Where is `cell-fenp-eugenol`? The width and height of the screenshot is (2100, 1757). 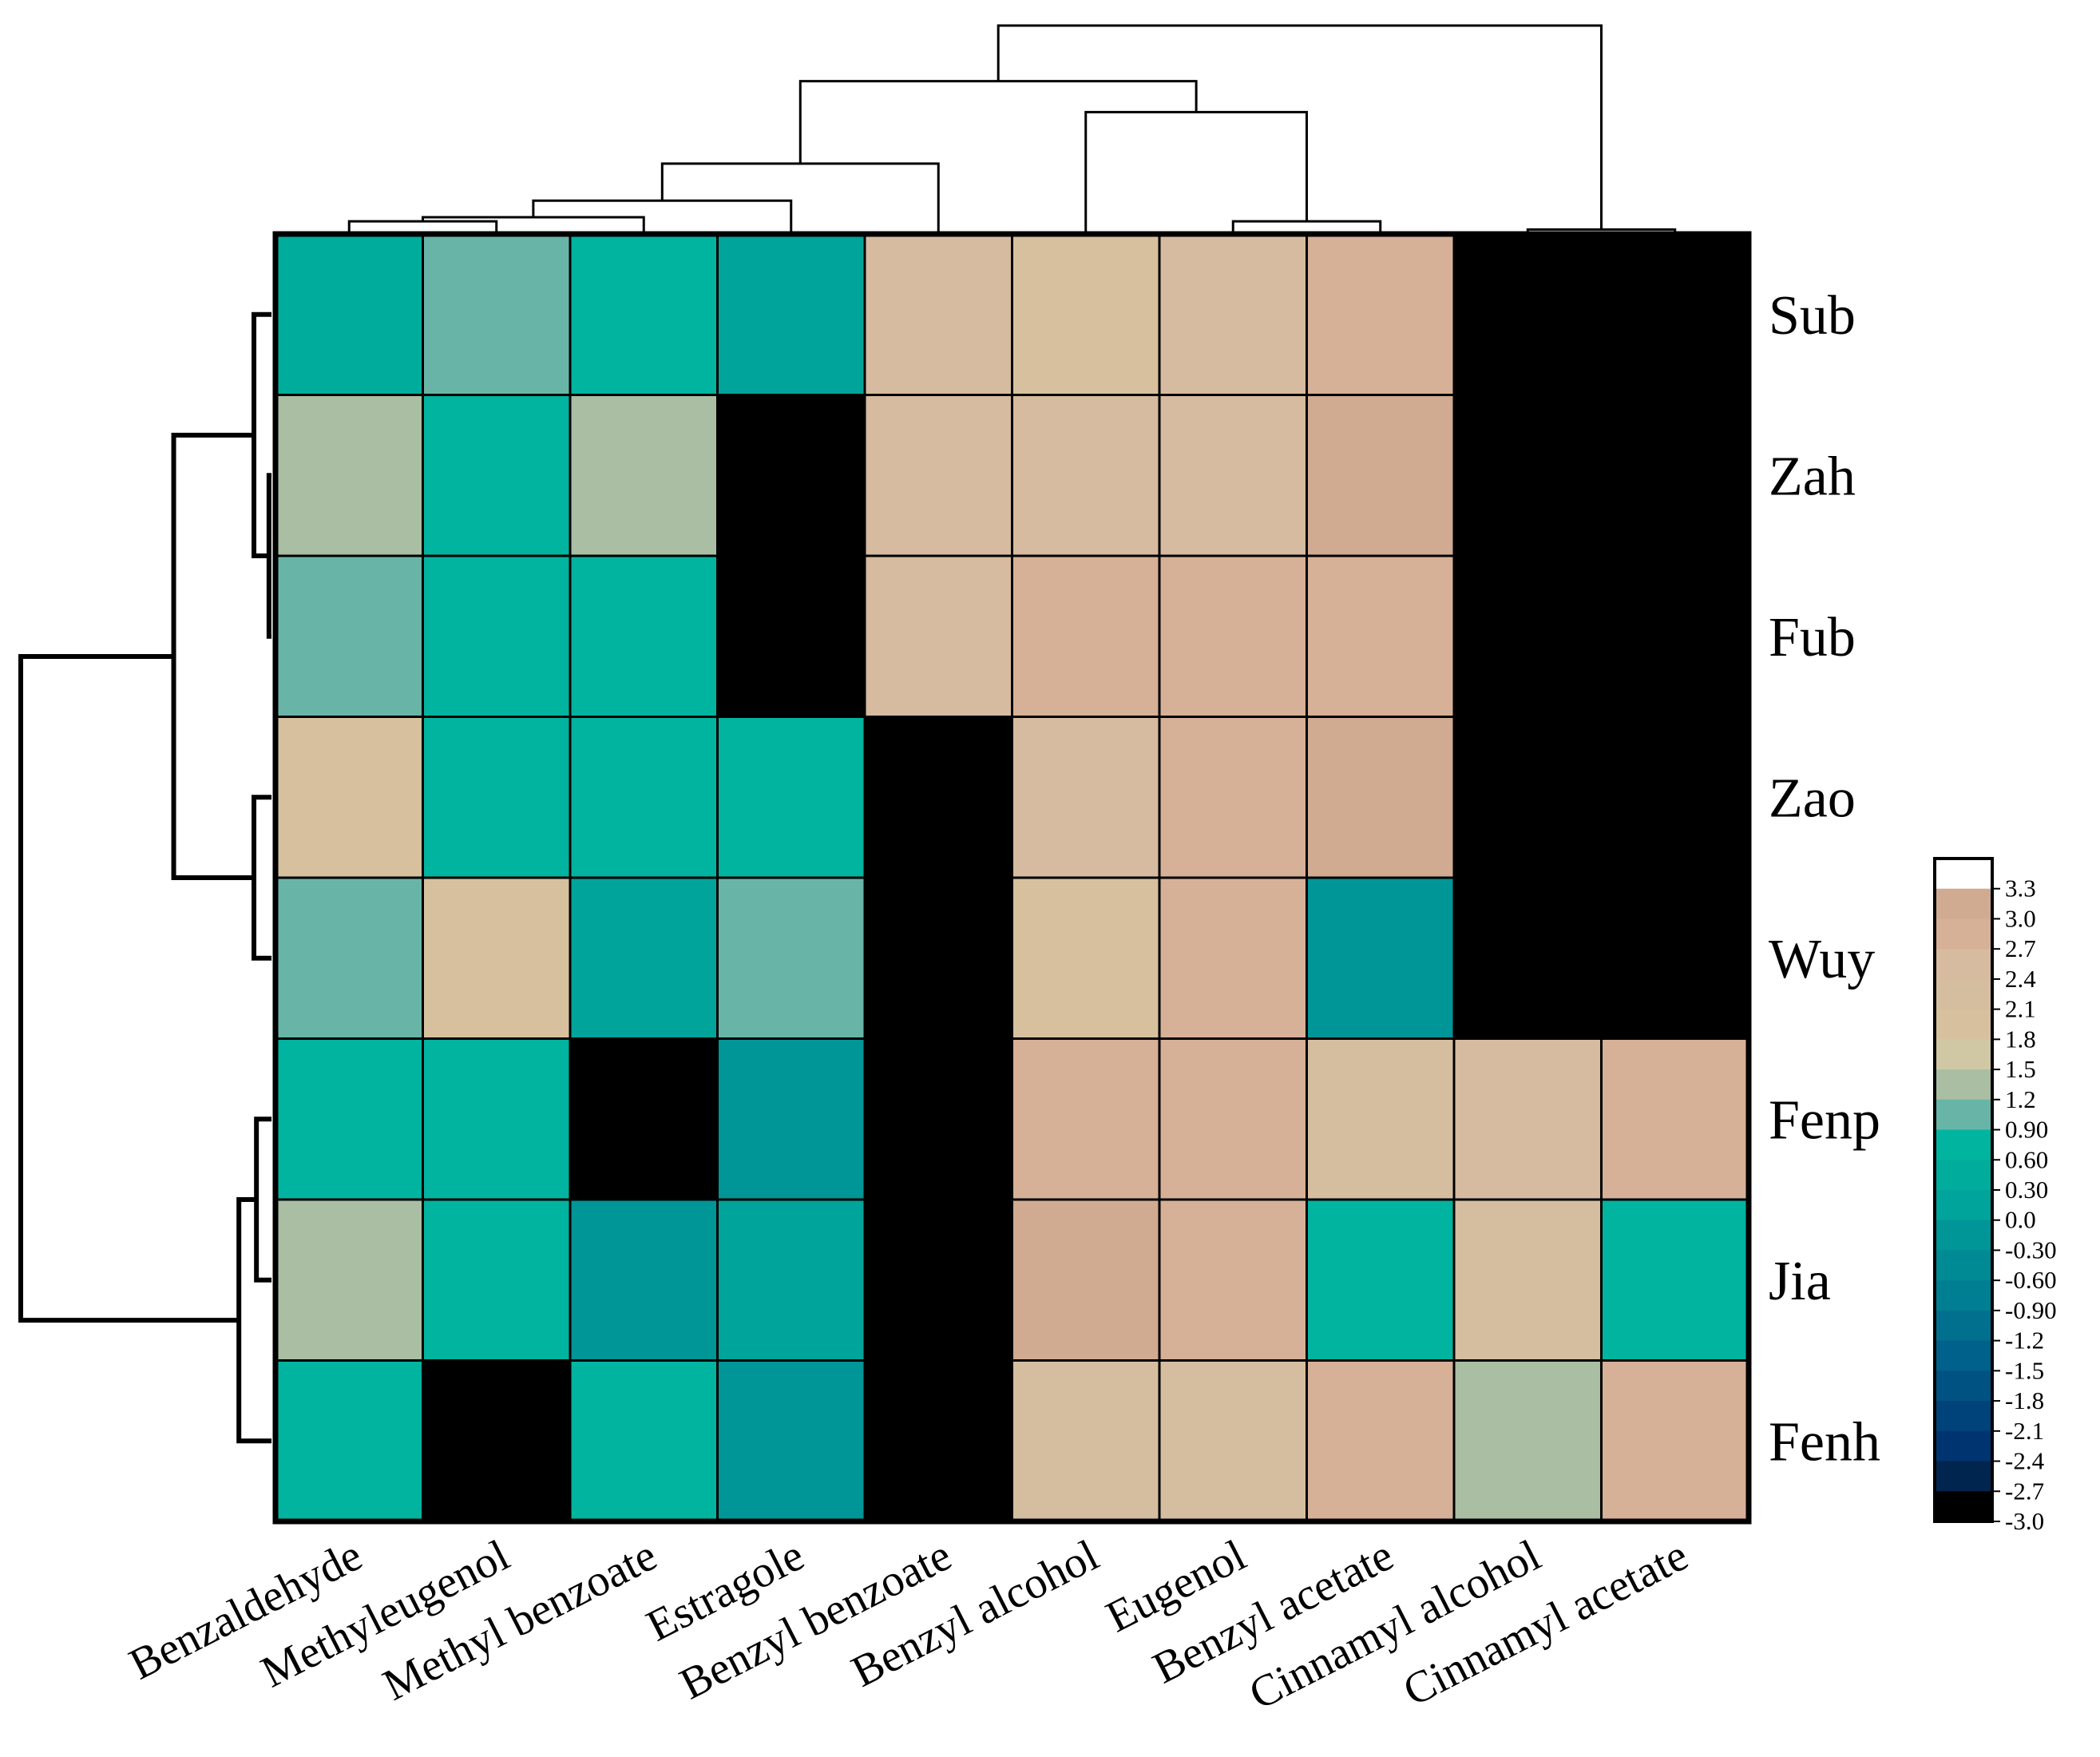 cell-fenp-eugenol is located at coordinates (1233, 1119).